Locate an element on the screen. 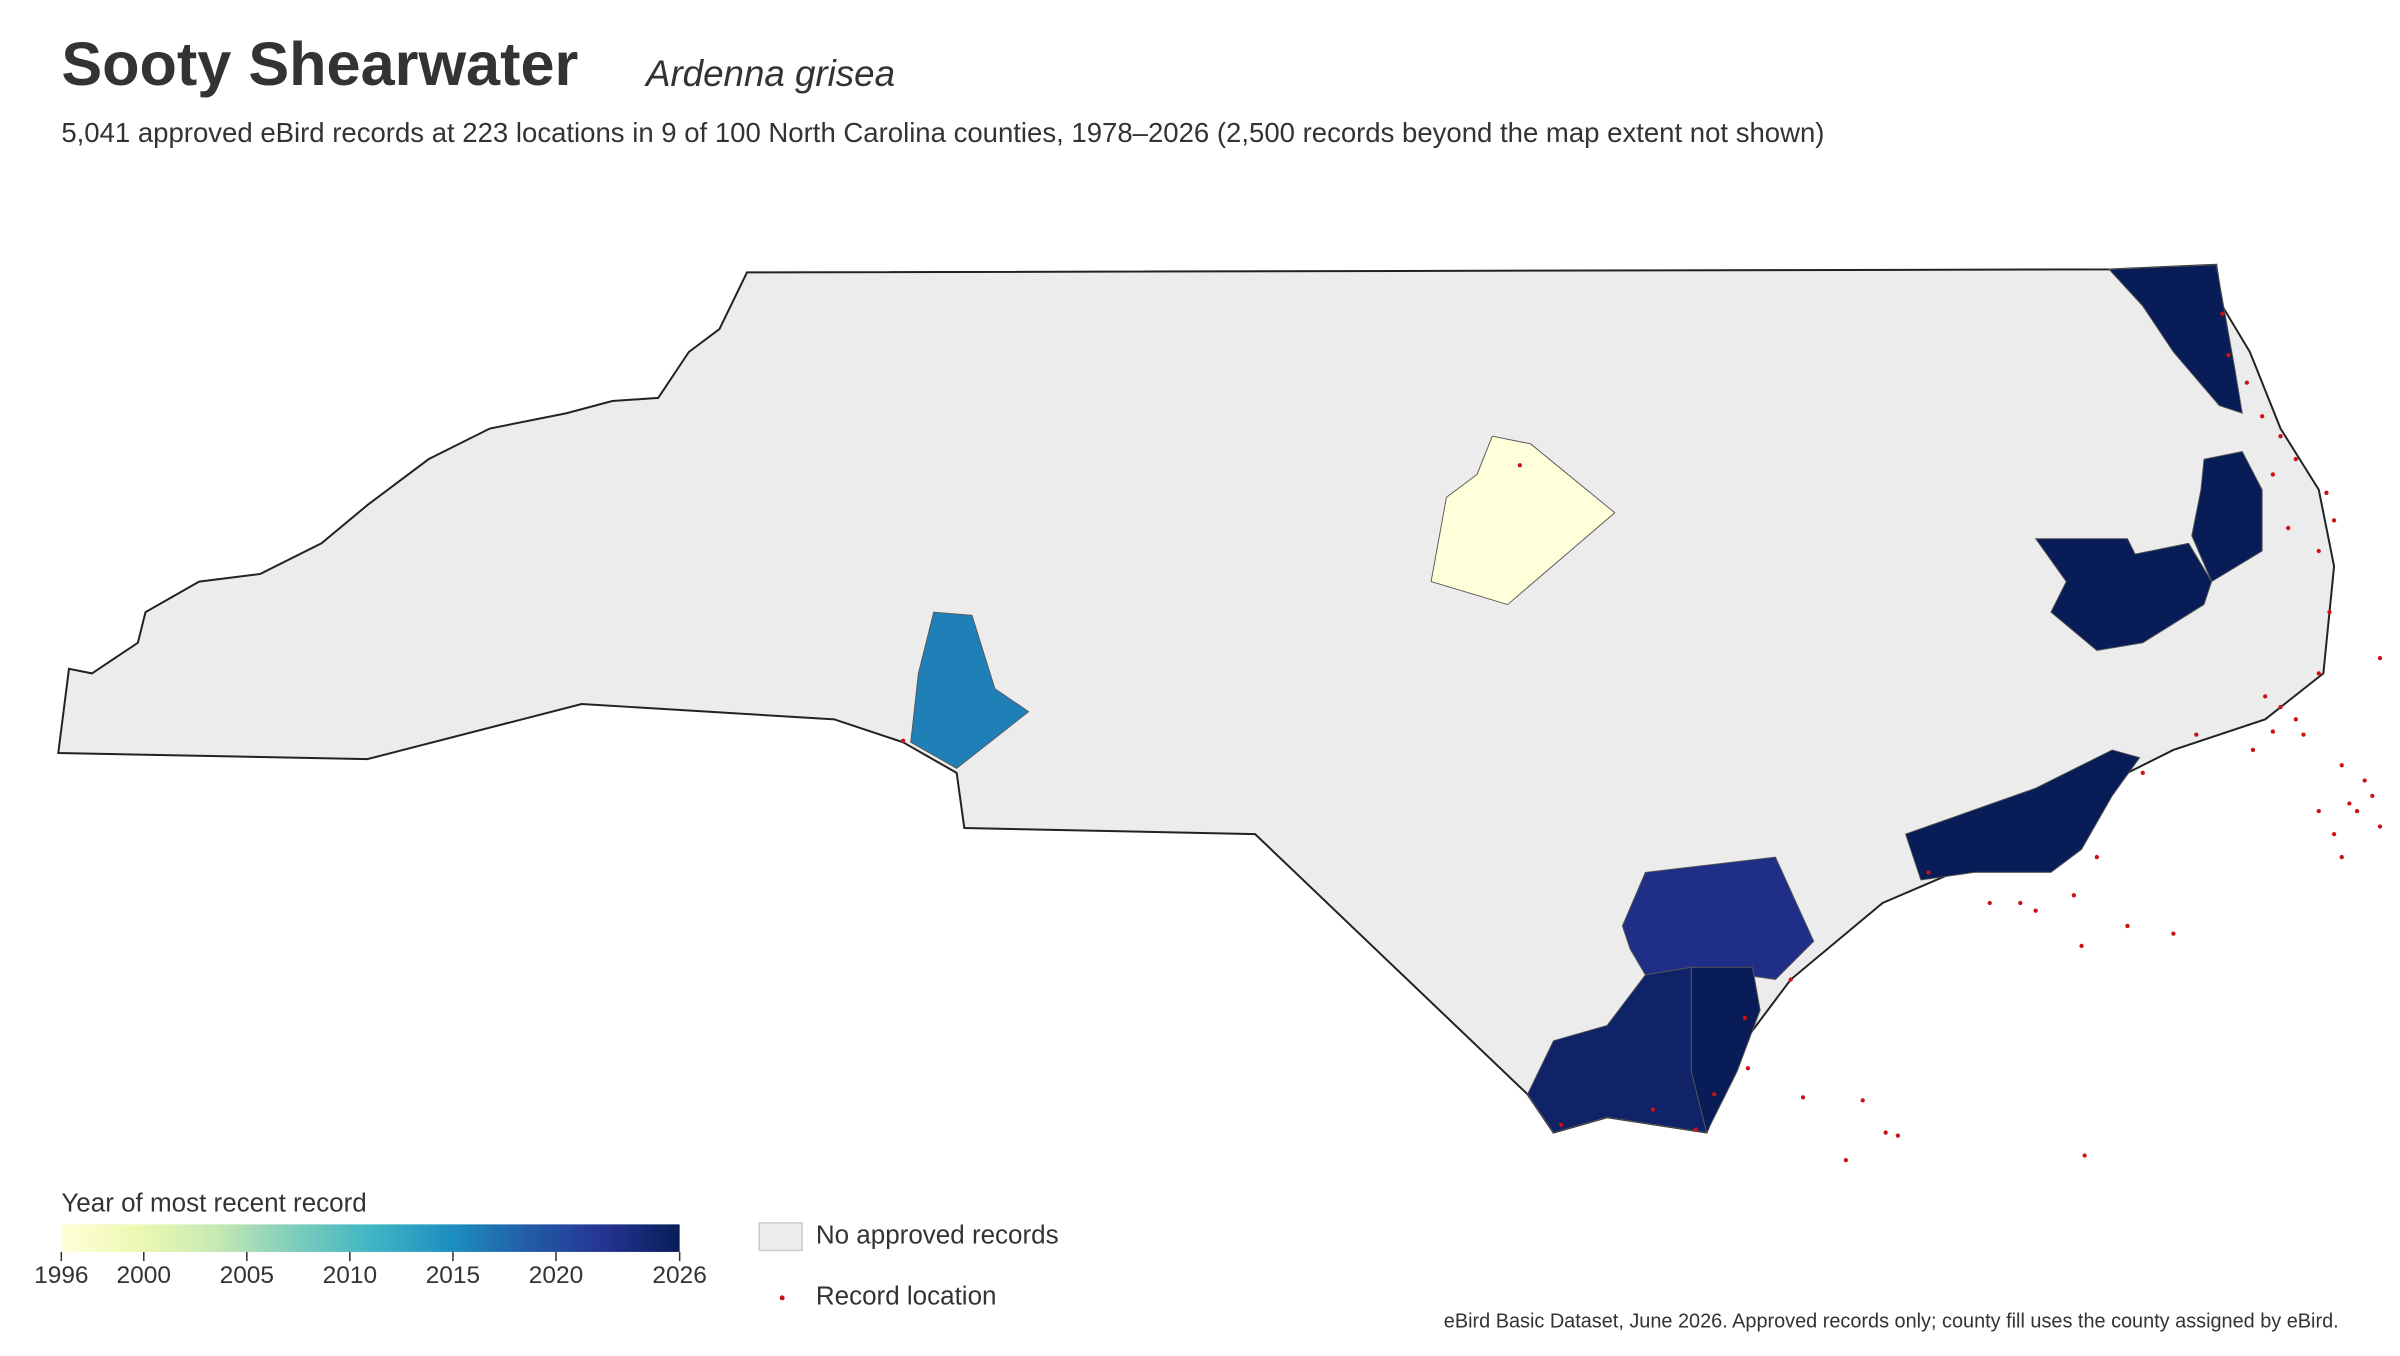 This screenshot has height=1356, width=2400. title: Sooty Shearwater is located at coordinates (319, 64).